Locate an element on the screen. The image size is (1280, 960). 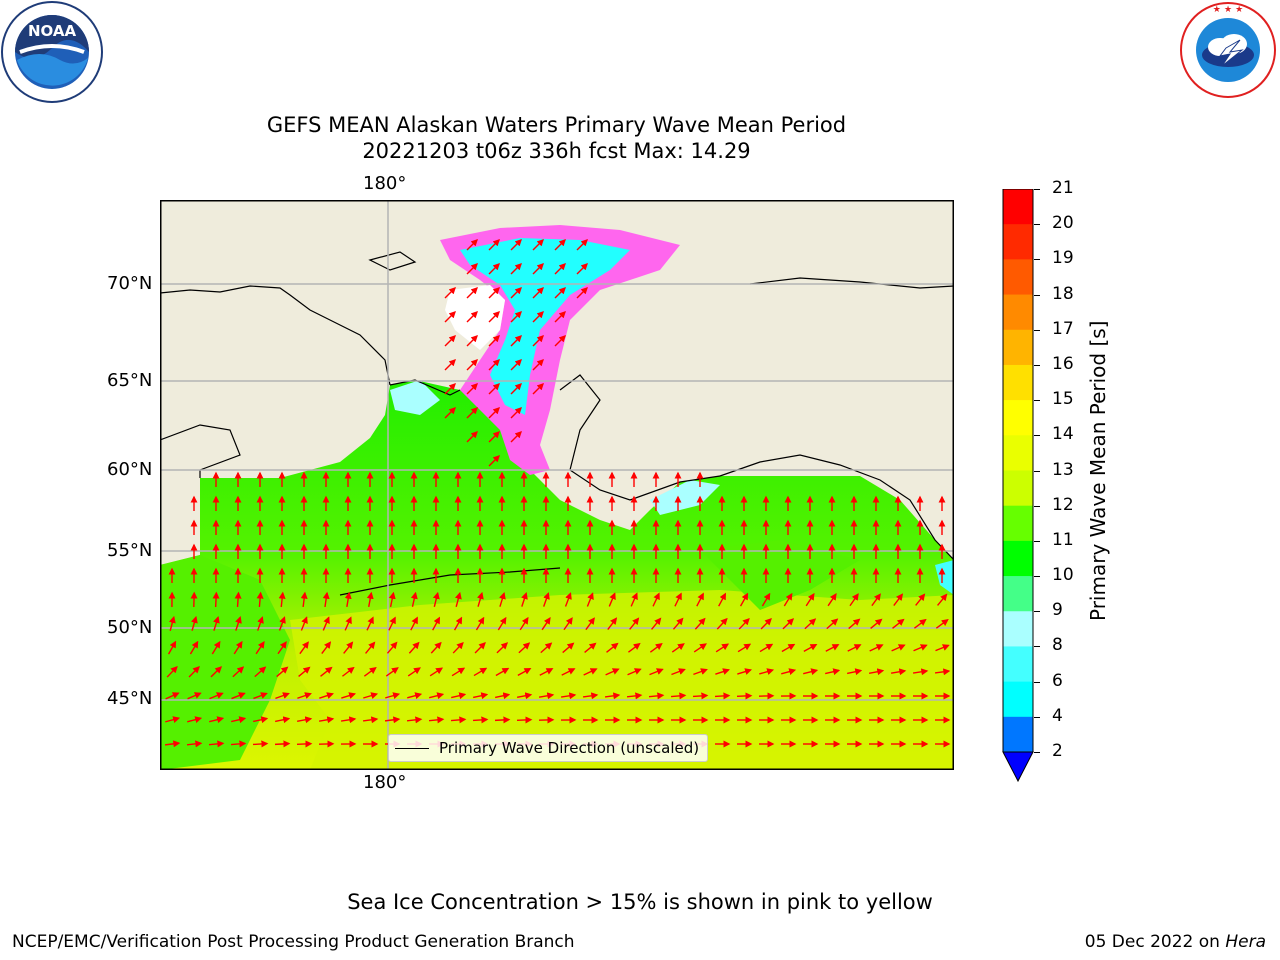
norton-sound-ice is located at coordinates (415, 397).